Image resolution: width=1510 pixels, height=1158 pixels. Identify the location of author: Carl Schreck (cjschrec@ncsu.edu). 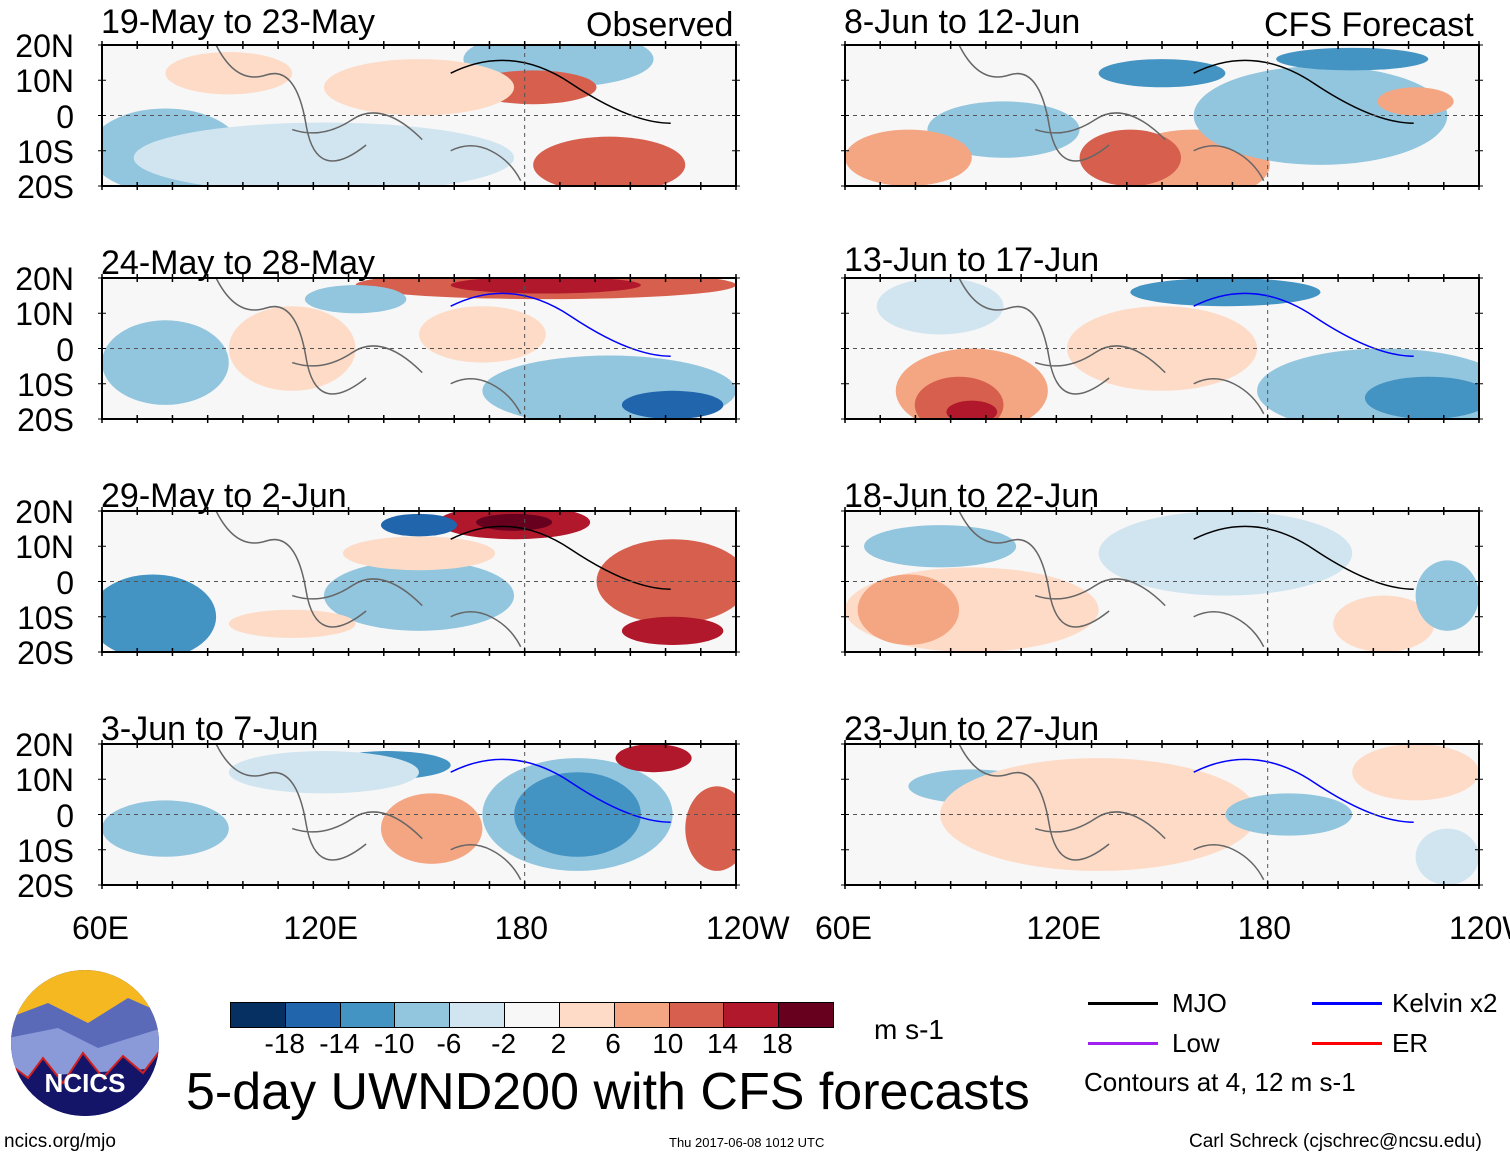
(1335, 1141).